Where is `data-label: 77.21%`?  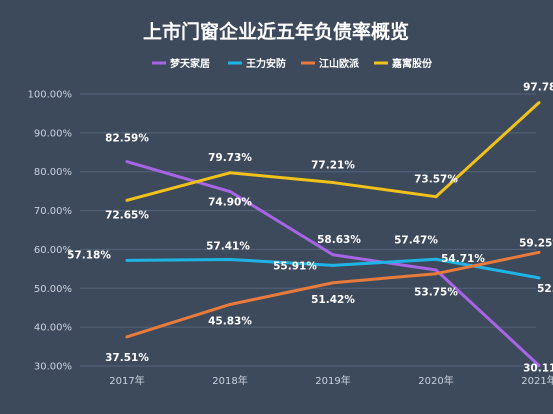
data-label: 77.21% is located at coordinates (333, 166).